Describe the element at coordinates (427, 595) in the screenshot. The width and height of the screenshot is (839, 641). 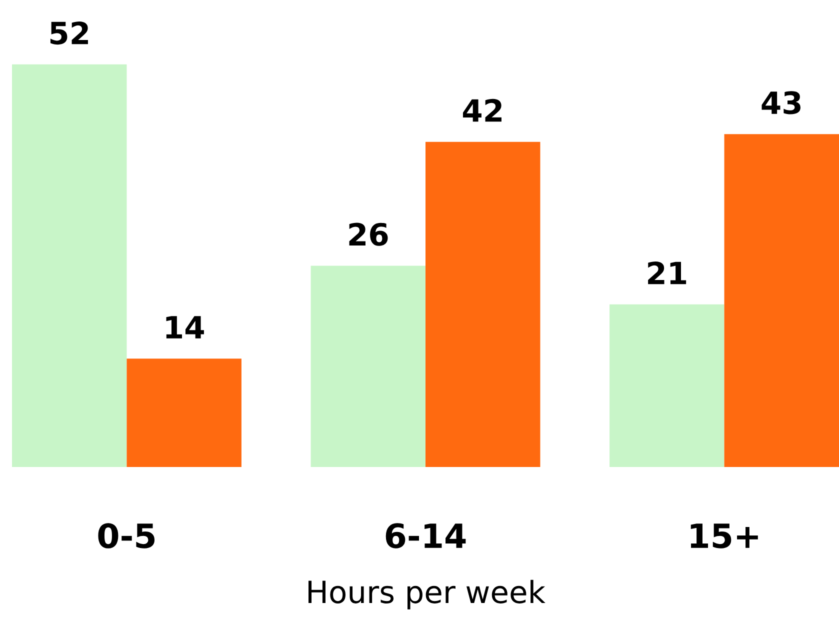
I see `x-axis-title: Hours per week` at that location.